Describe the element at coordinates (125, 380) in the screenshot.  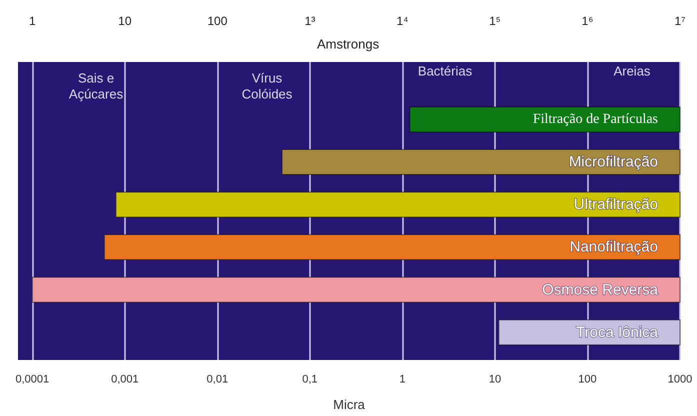
I see `x-tick-label: 0,001` at that location.